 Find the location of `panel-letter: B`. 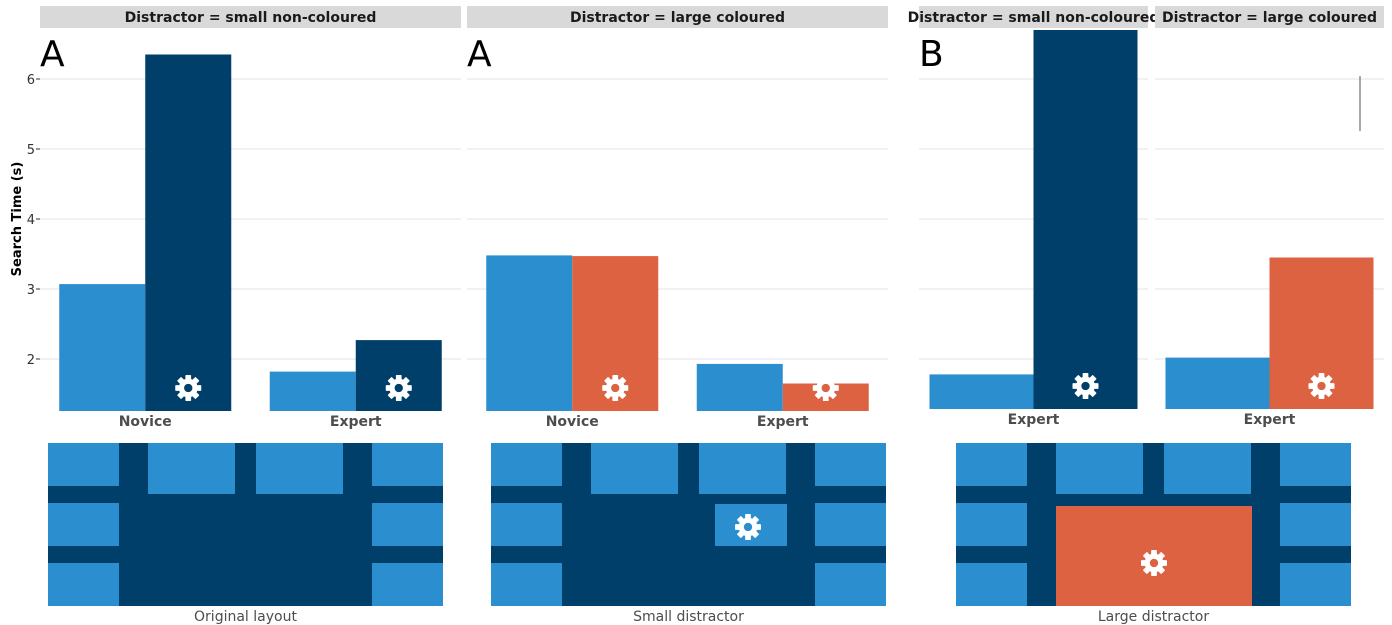

panel-letter: B is located at coordinates (931, 54).